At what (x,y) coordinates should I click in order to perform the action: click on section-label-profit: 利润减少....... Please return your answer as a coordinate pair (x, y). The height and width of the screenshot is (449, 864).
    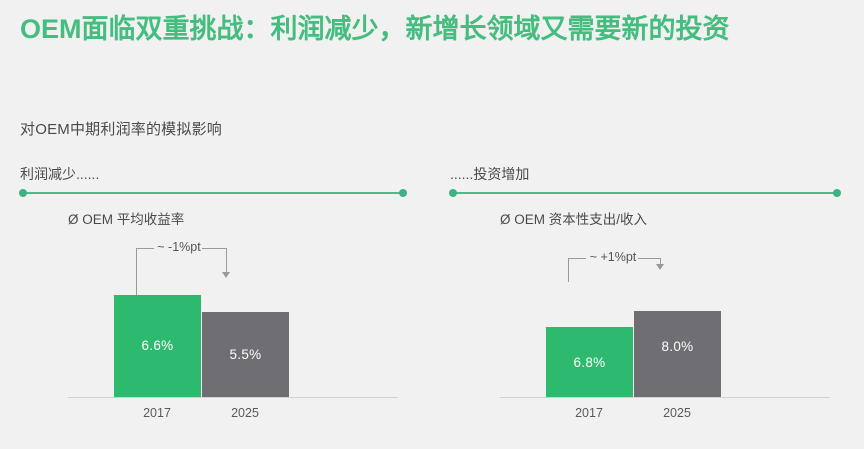
    Looking at the image, I should click on (60, 174).